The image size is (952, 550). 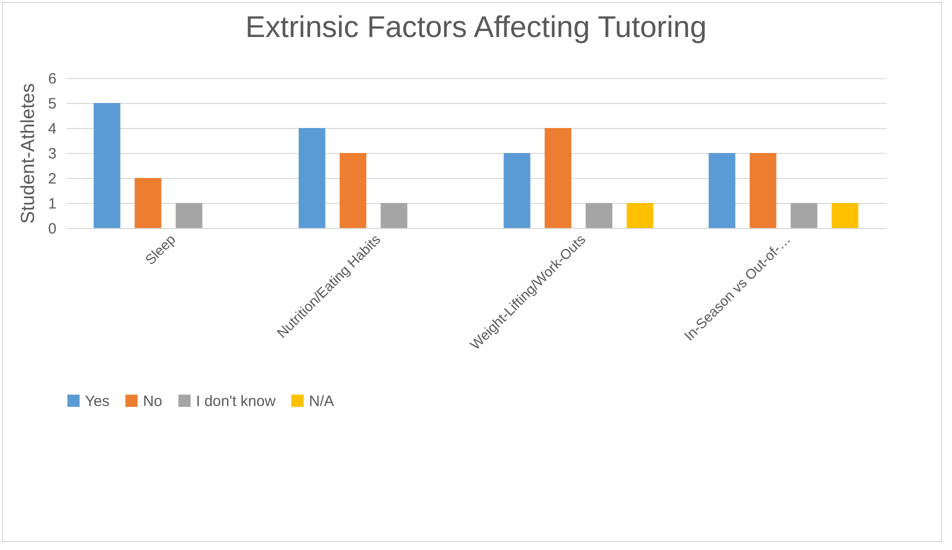 What do you see at coordinates (52, 104) in the screenshot?
I see `y-tick-label: 5` at bounding box center [52, 104].